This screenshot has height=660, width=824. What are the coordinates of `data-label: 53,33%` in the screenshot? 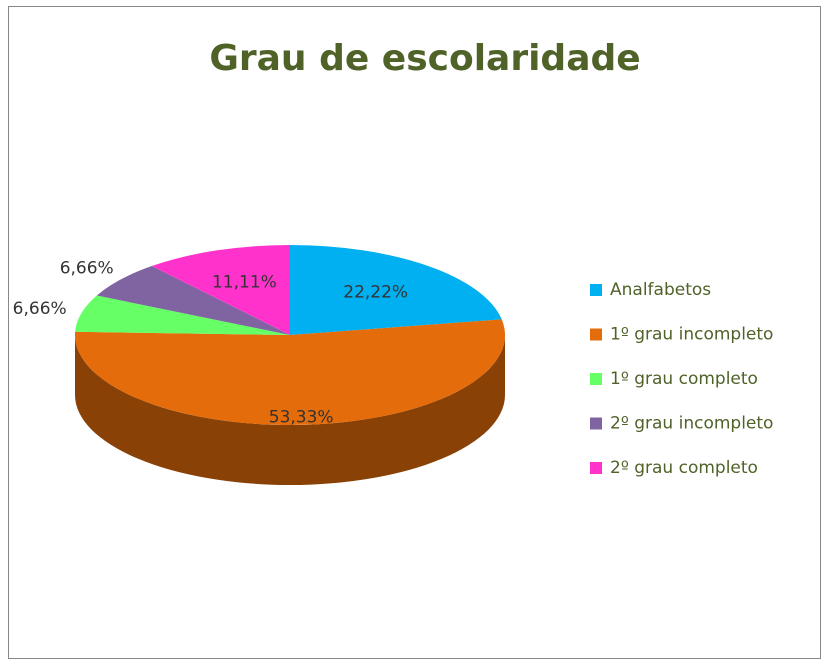 It's located at (301, 417).